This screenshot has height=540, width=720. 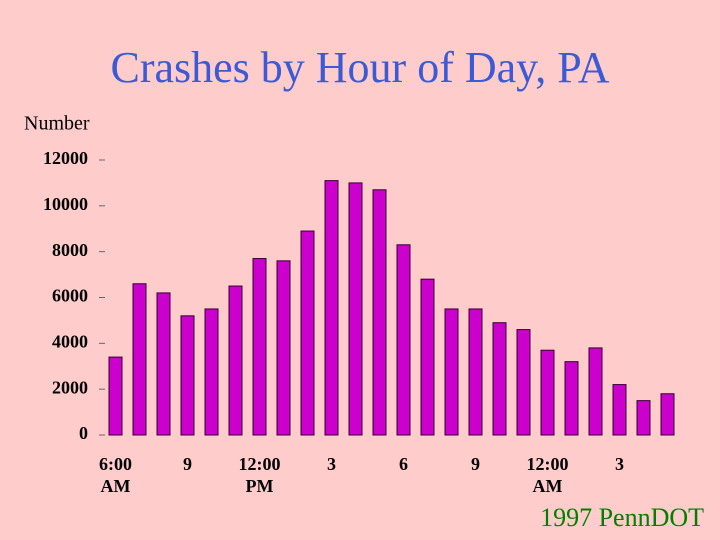 I want to click on y-tick-label: 12000, so click(x=65, y=158).